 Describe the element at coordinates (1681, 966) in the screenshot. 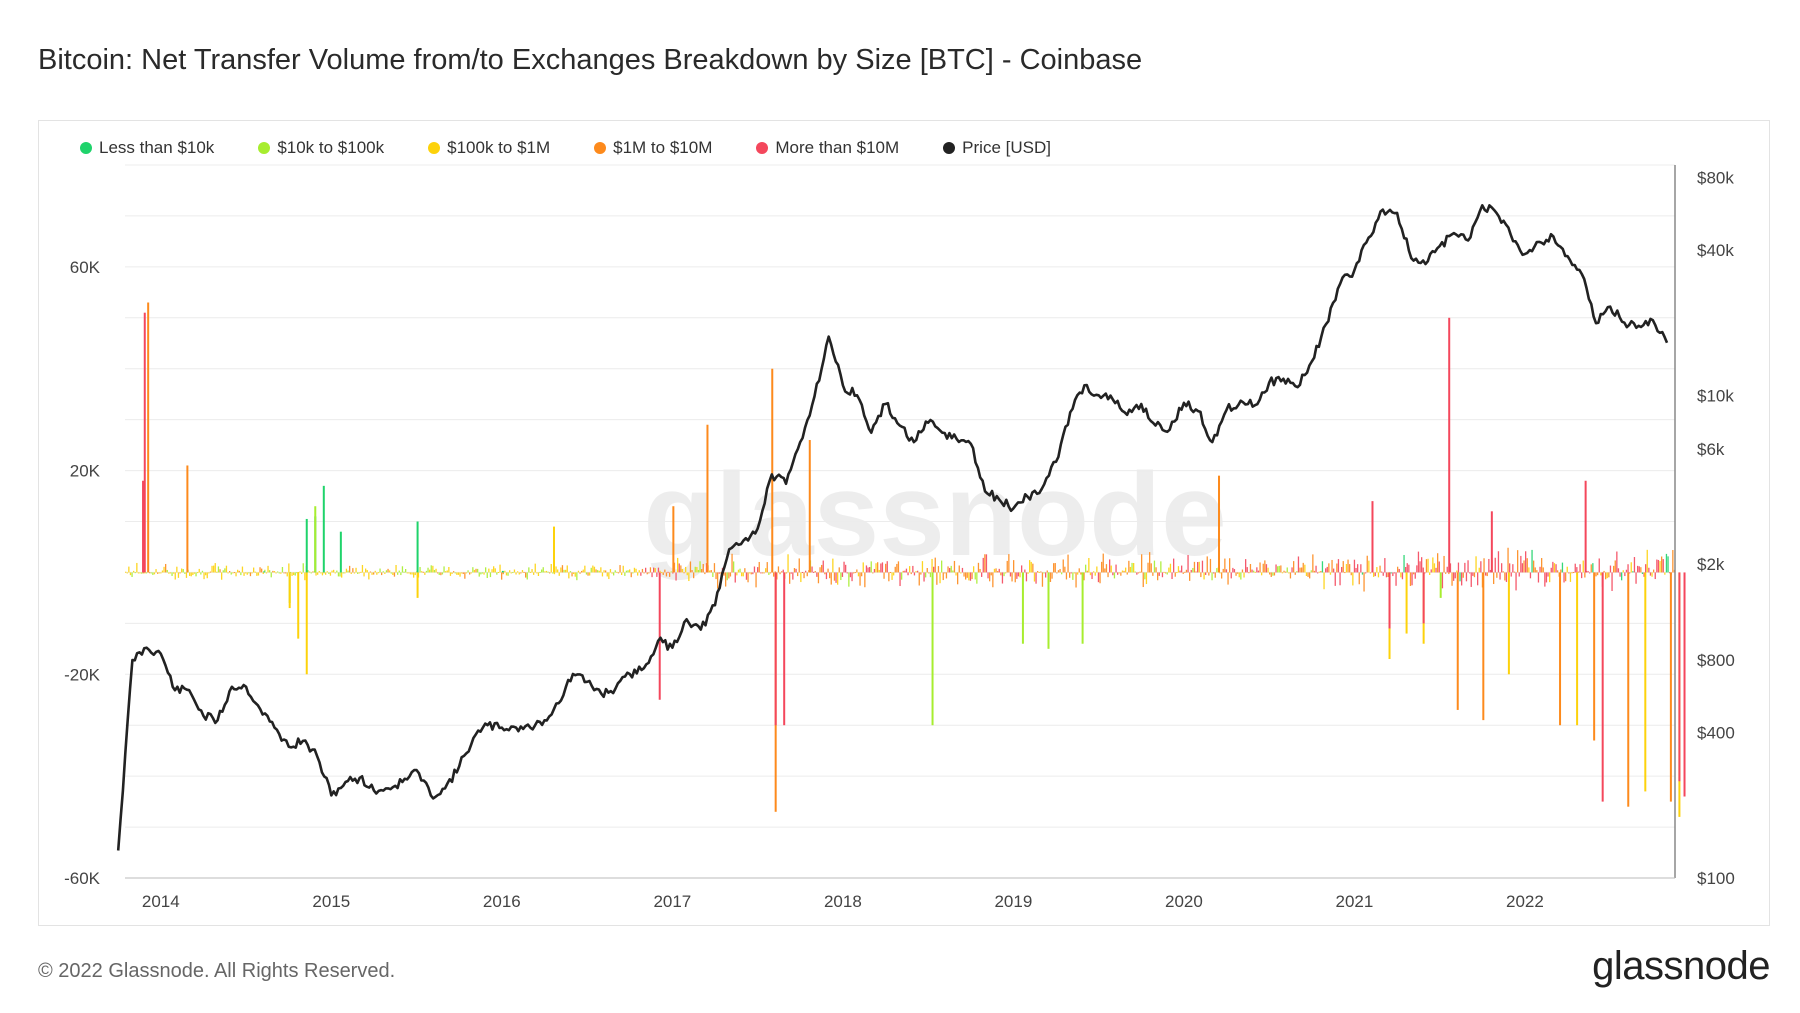

I see `glassnode-logo: glassnode` at that location.